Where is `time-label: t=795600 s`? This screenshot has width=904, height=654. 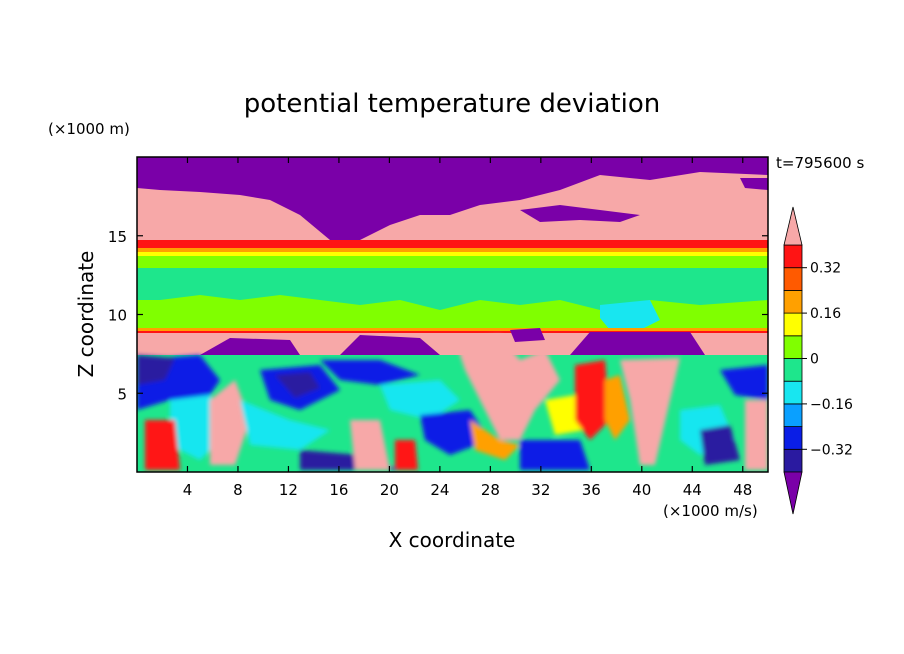 time-label: t=795600 s is located at coordinates (820, 163).